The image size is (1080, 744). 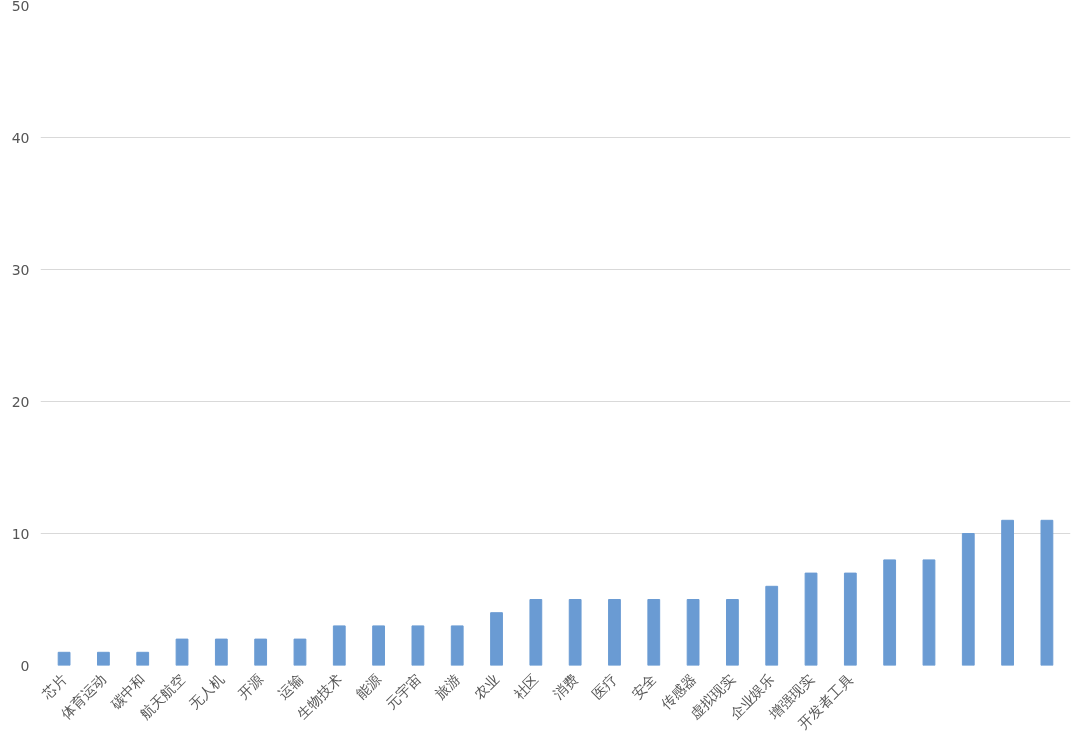 I want to click on x-tick-label: 安全, so click(x=644, y=686).